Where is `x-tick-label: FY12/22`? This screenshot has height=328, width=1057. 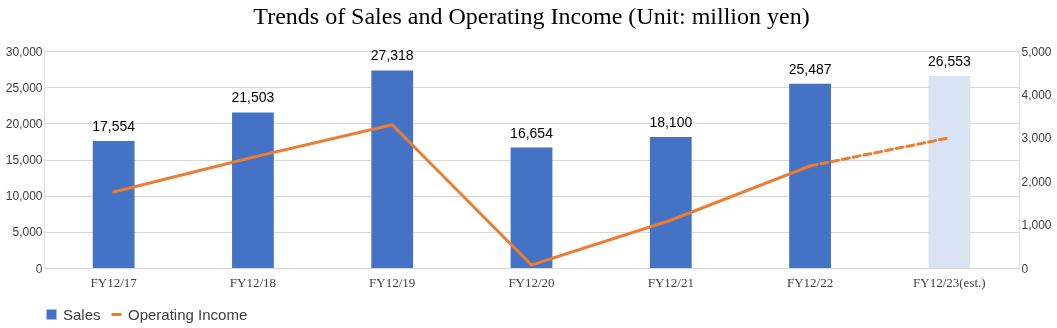 x-tick-label: FY12/22 is located at coordinates (810, 282).